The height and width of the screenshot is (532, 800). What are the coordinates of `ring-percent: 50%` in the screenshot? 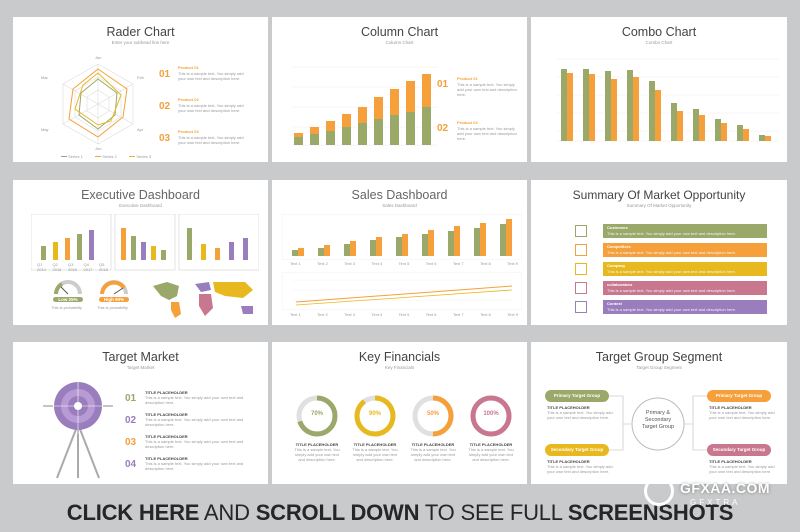 It's located at (432, 414).